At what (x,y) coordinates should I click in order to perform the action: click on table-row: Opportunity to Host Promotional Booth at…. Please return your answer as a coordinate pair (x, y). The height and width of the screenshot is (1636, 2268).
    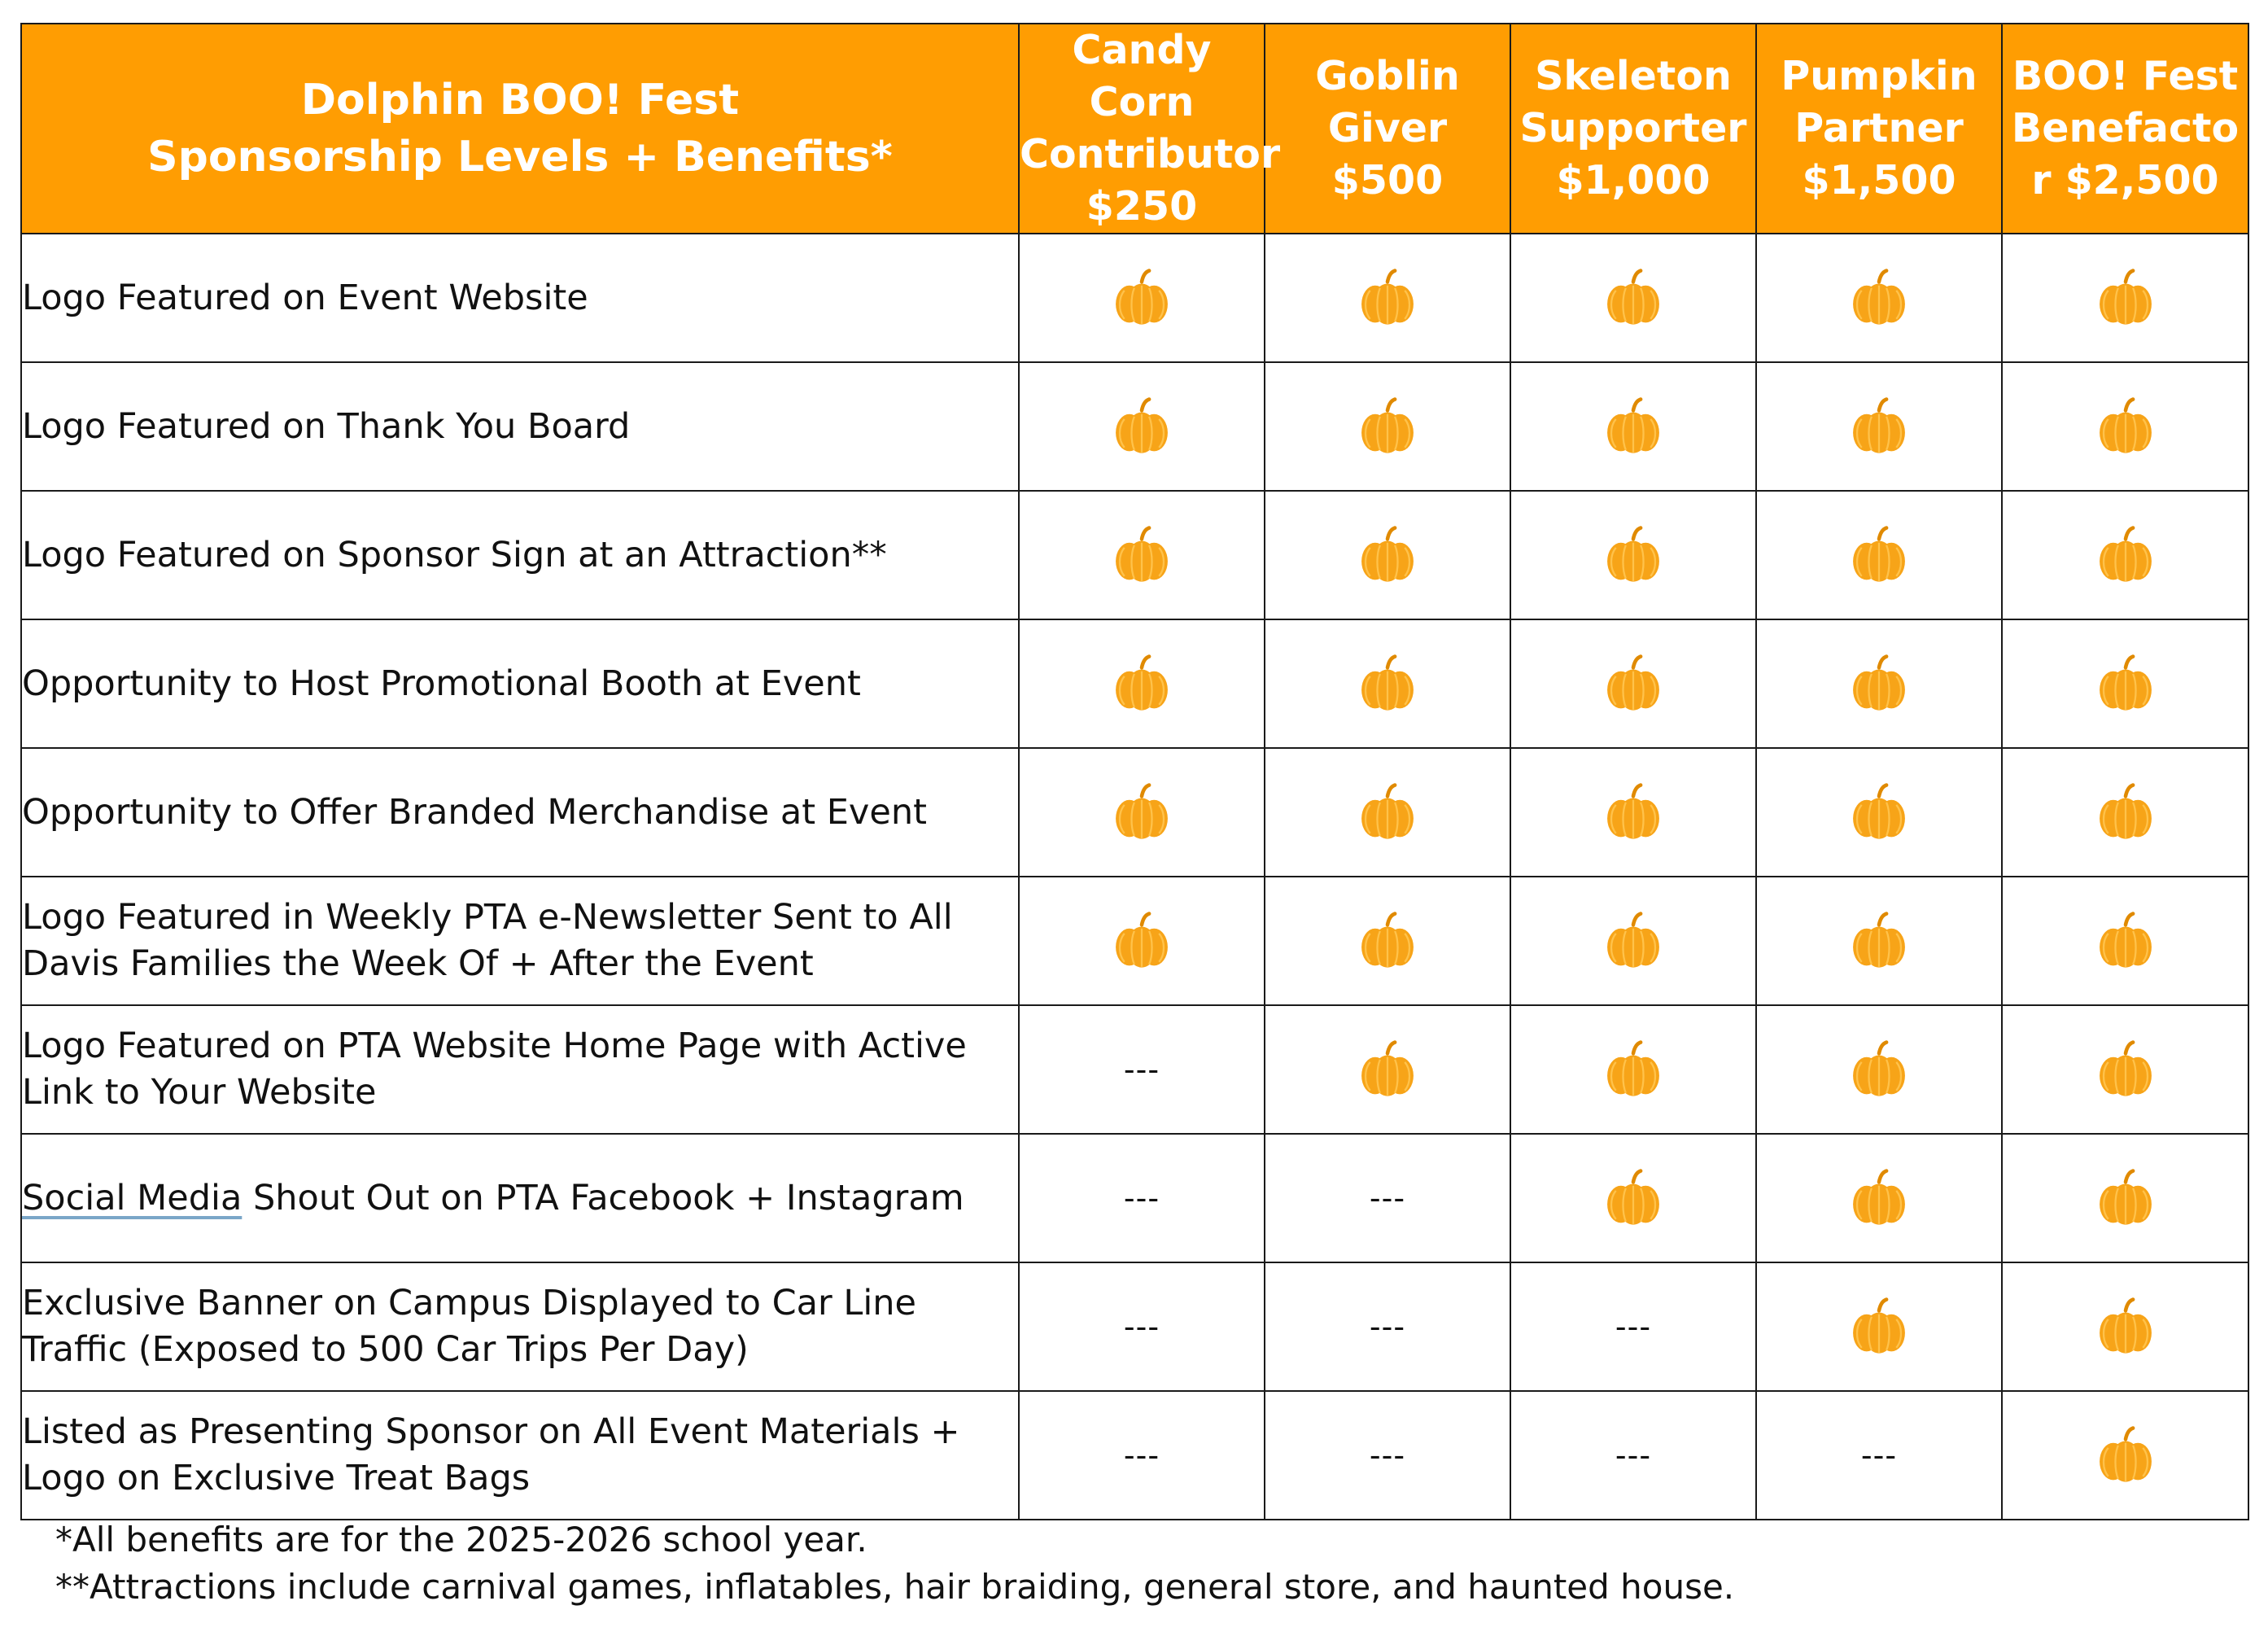
    Looking at the image, I should click on (1134, 684).